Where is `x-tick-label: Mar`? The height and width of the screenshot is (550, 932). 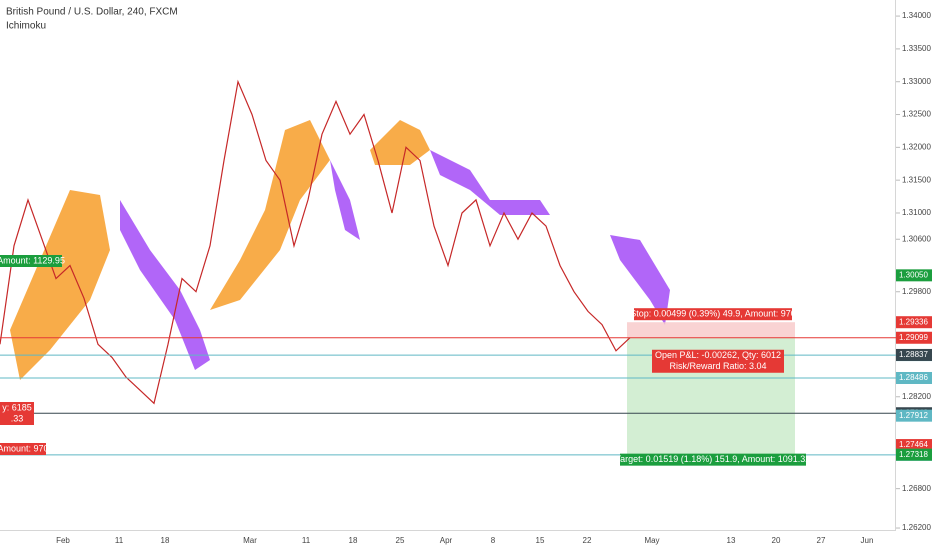 x-tick-label: Mar is located at coordinates (250, 540).